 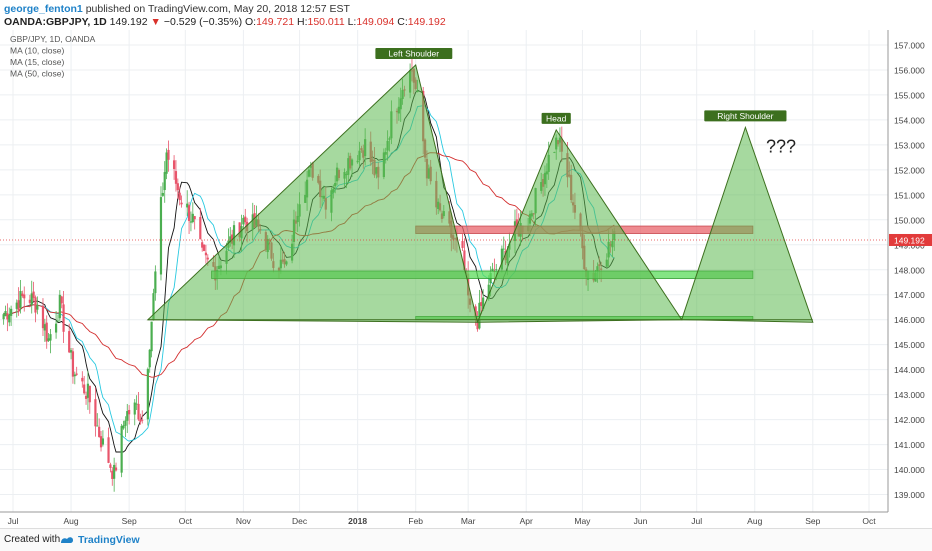 What do you see at coordinates (466, 539) in the screenshot?
I see `footer: Created with TradingView` at bounding box center [466, 539].